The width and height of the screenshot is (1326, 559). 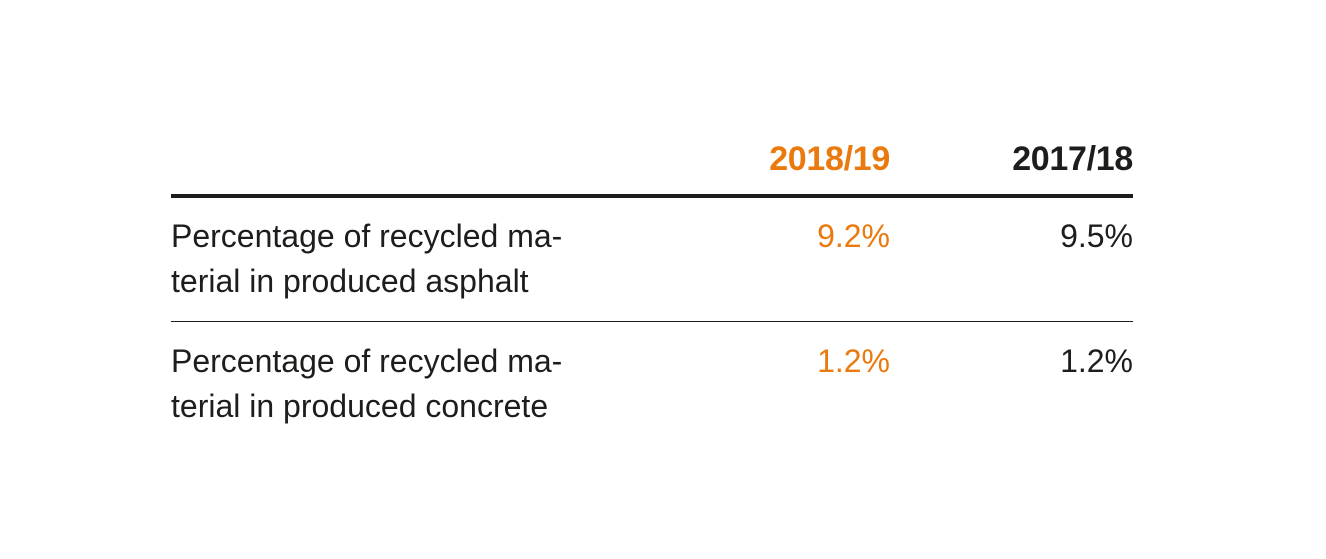 I want to click on concrete-value-2017-18: 1.2%, so click(x=1096, y=361).